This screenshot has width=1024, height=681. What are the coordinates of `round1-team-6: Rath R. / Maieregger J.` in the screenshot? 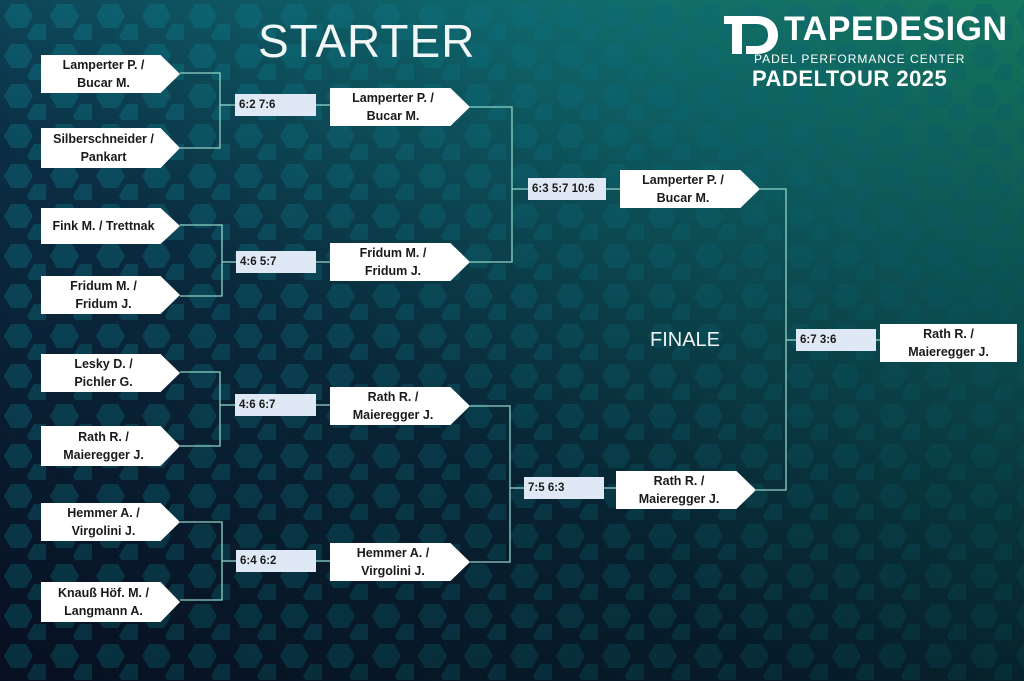 It's located at (110, 446).